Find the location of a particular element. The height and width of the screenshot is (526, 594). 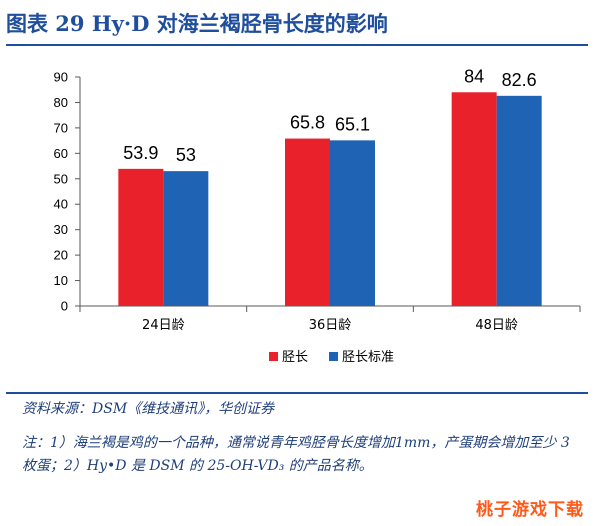

chart-legend: 胫长 胫长标准 is located at coordinates (331, 357).